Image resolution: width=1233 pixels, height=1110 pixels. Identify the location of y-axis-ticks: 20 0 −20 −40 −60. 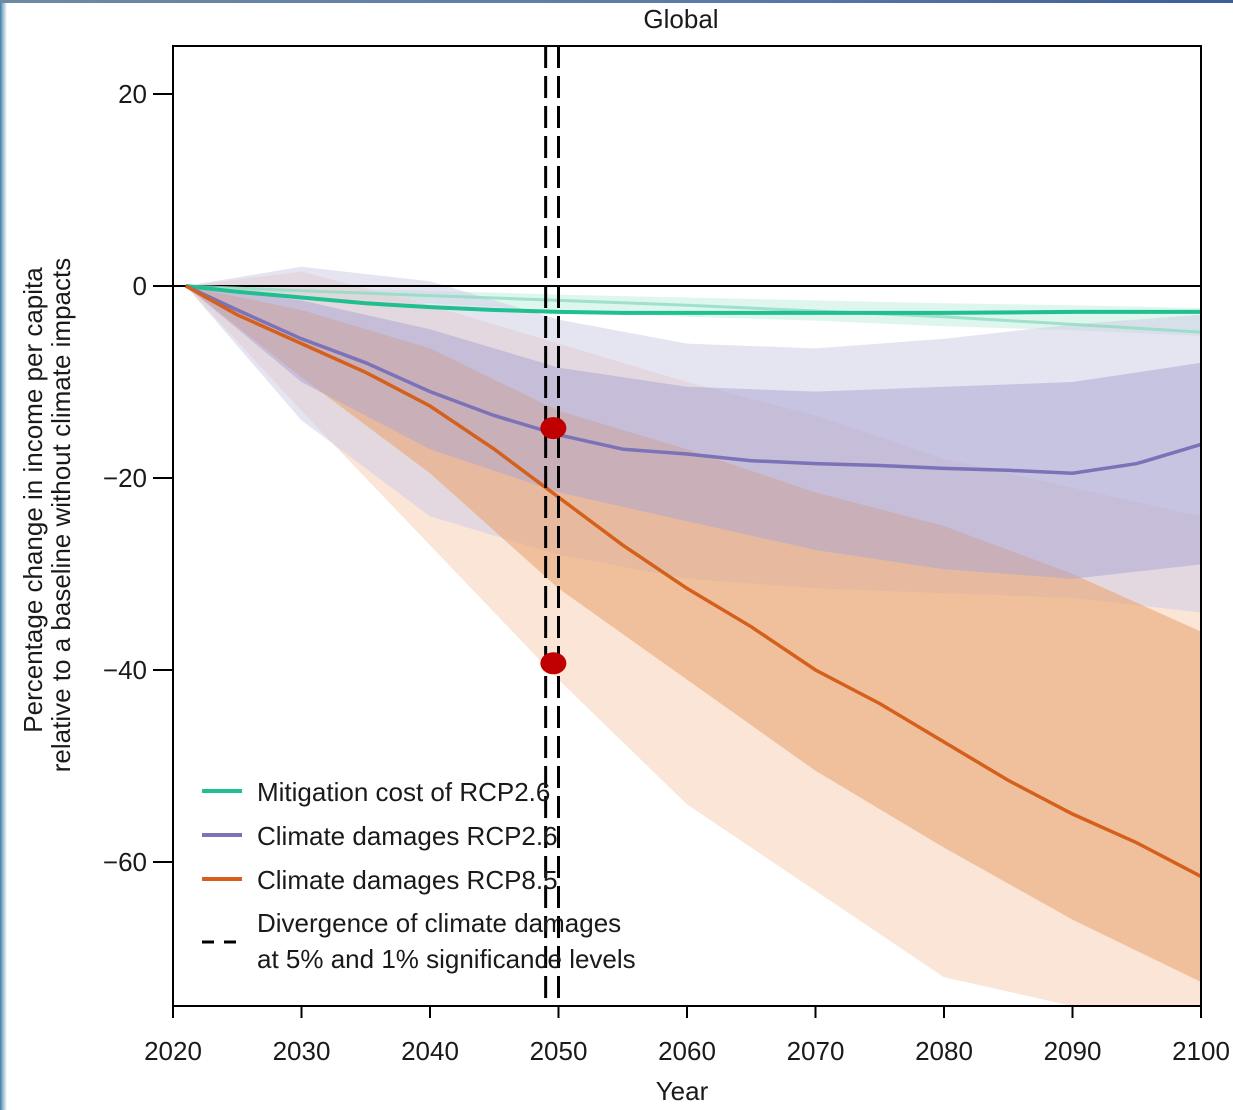
(138, 478).